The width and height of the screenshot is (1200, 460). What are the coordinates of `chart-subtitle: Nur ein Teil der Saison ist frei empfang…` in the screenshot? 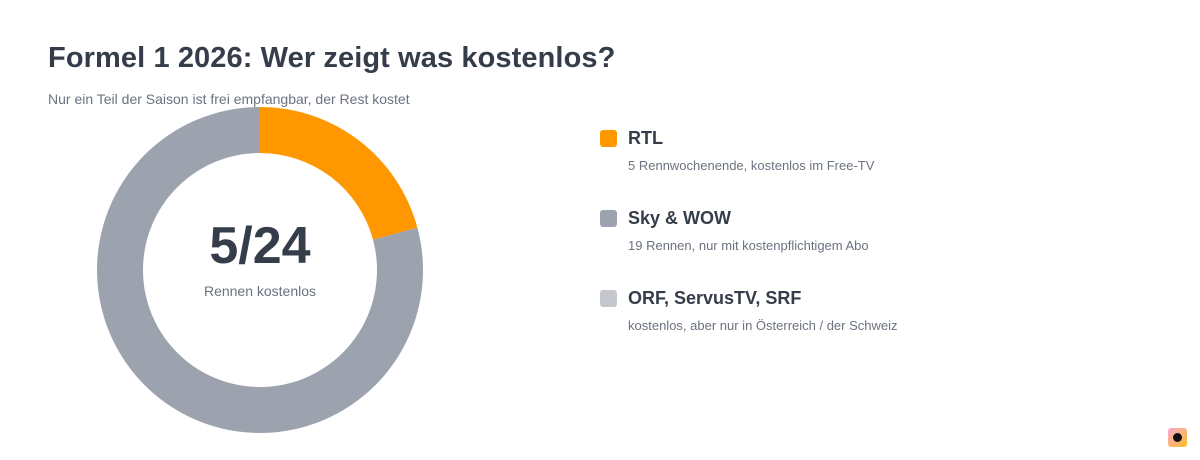 It's located at (229, 99).